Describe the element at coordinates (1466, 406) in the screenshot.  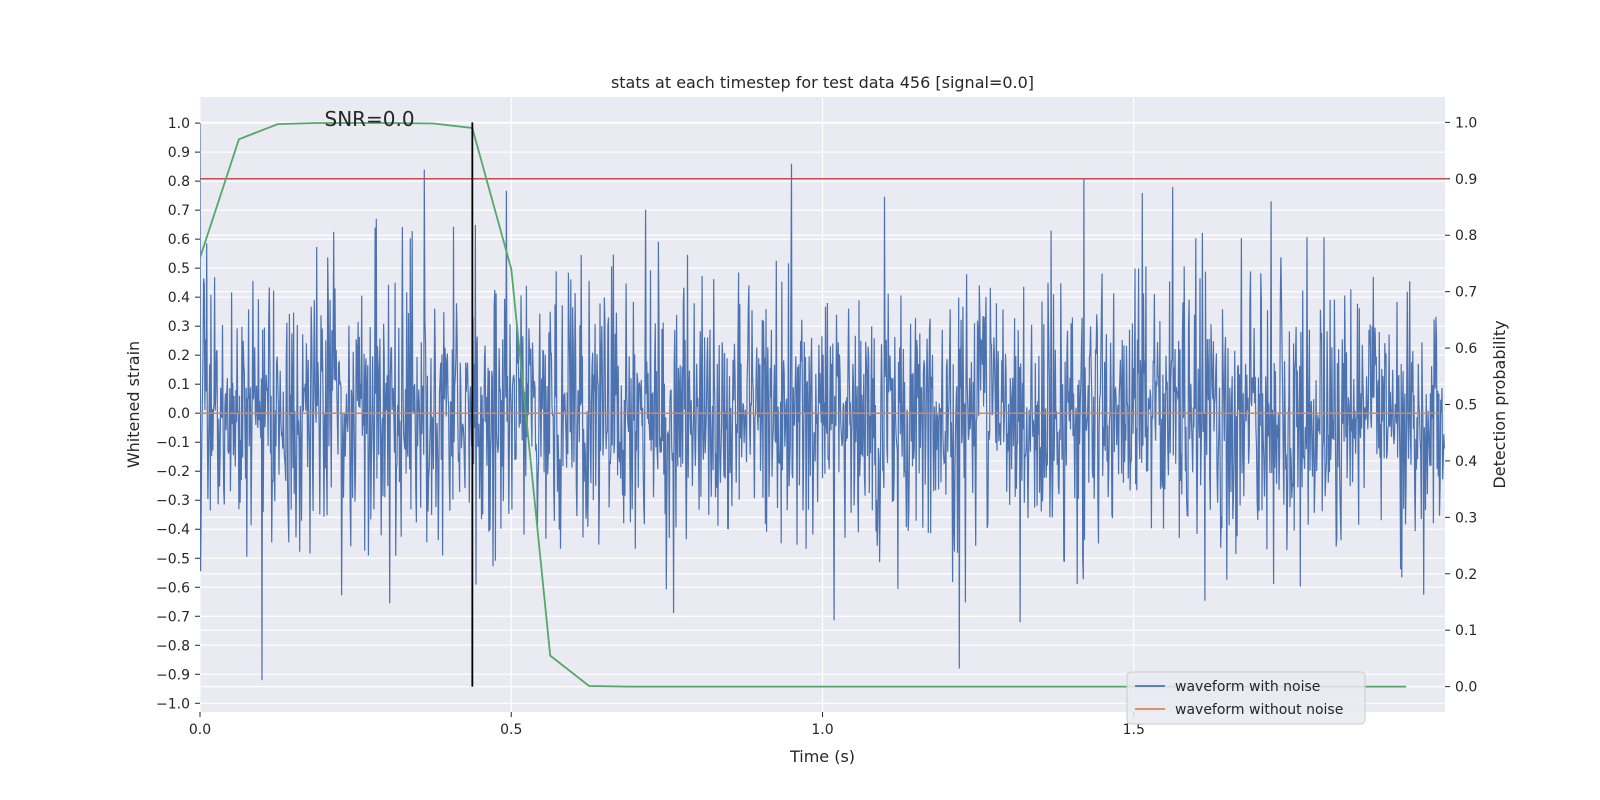
I see `y-right-tick-label-5: 0.5` at that location.